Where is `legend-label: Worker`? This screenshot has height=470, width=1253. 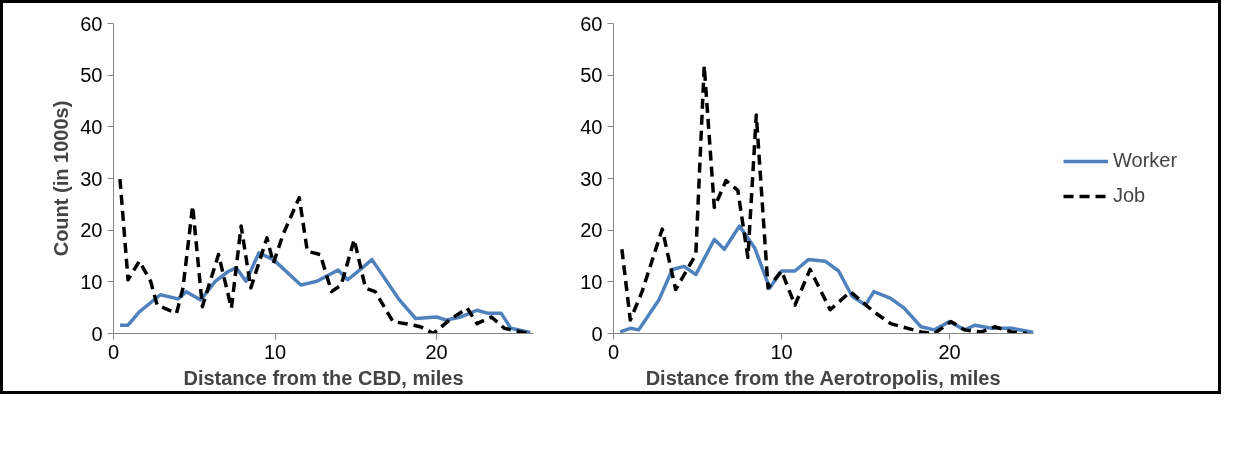
legend-label: Worker is located at coordinates (1145, 160).